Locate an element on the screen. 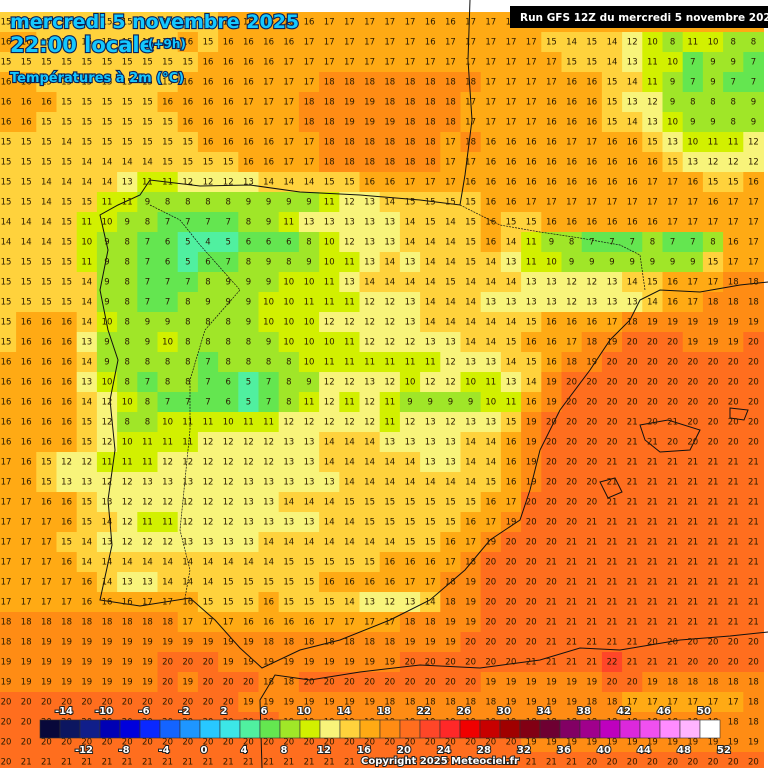  temperature-value: 11 is located at coordinates (107, 203).